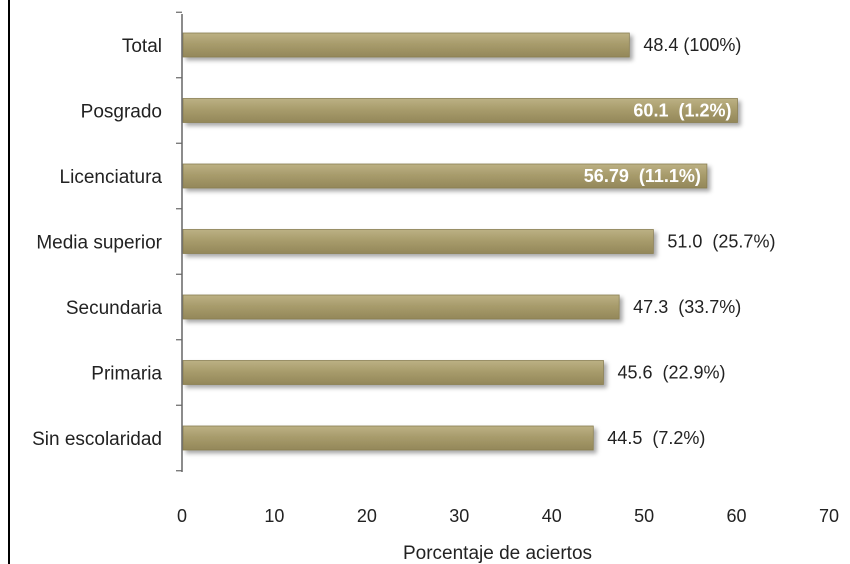 This screenshot has width=850, height=564. I want to click on data-label: 44.5 (7.2%), so click(656, 438).